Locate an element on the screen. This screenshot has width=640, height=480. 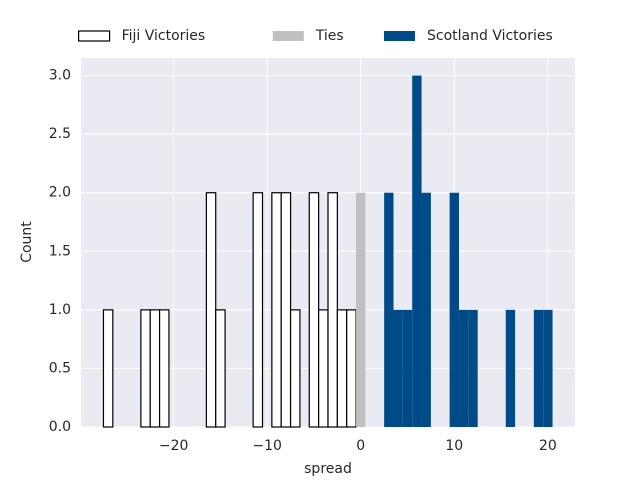
x-tick-label: −10 is located at coordinates (267, 446).